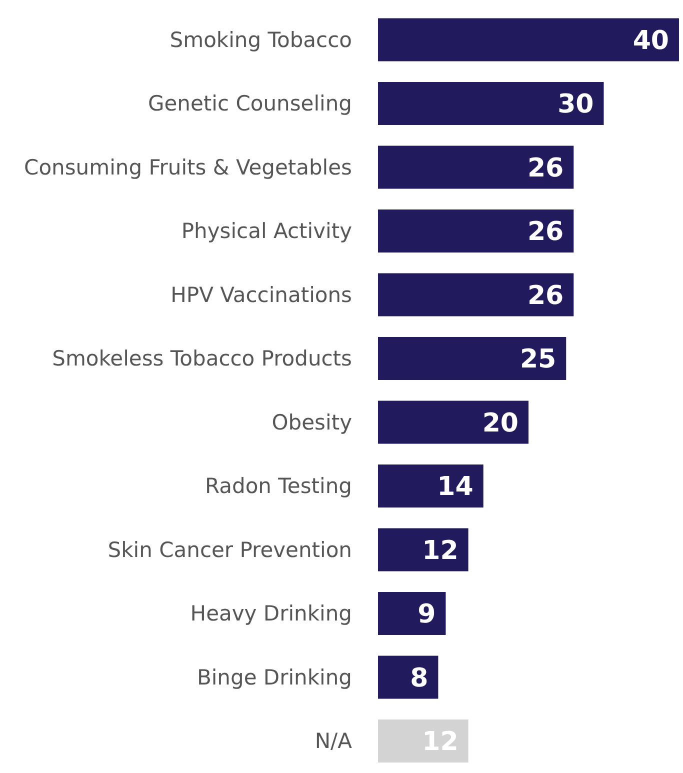 This screenshot has height=773, width=683. Describe the element at coordinates (250, 104) in the screenshot. I see `y-tick-label: Genetic Counseling` at that location.